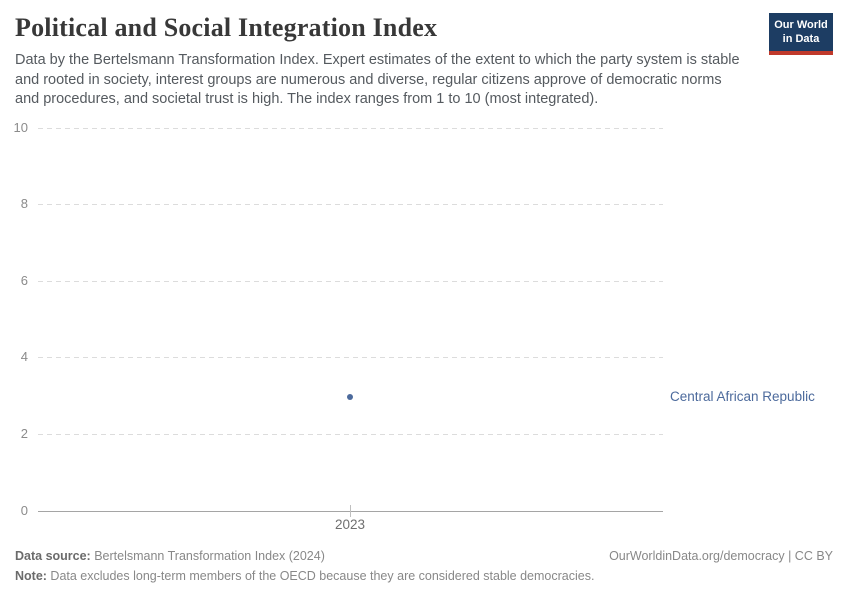  I want to click on y-tick-label-2: 2, so click(24, 433).